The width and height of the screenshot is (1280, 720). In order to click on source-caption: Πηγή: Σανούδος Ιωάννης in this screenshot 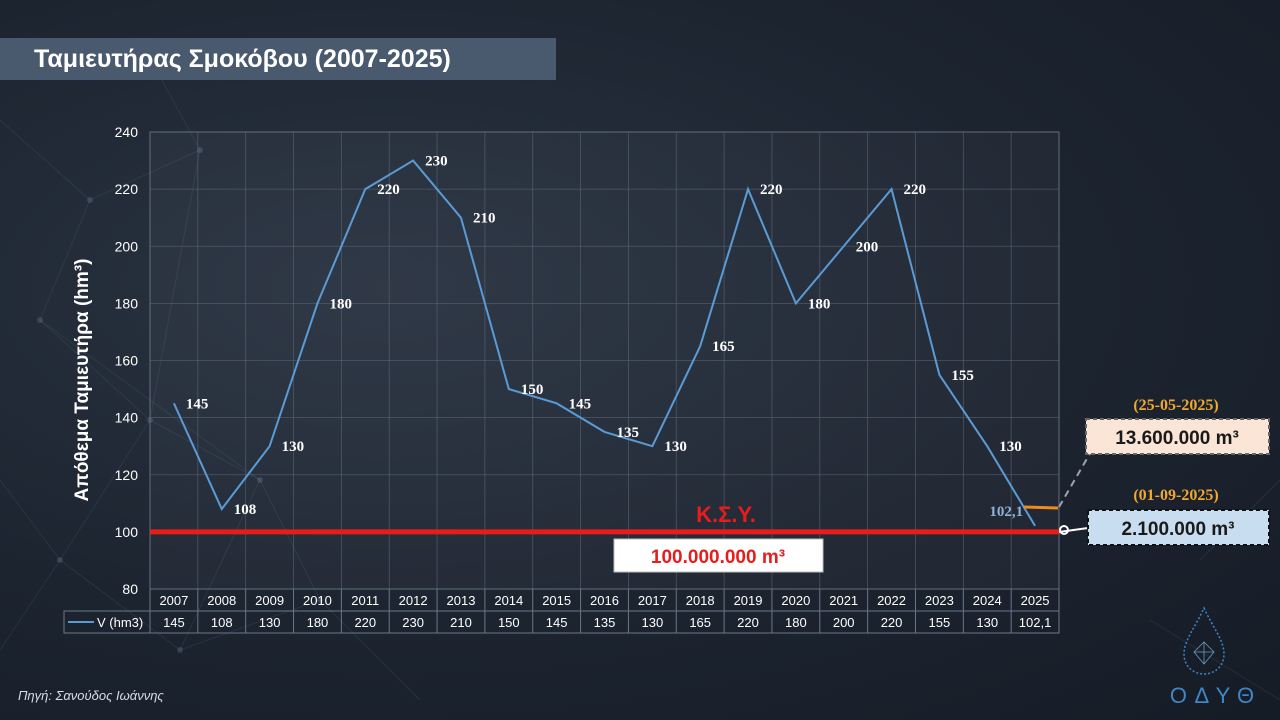, I will do `click(91, 695)`.